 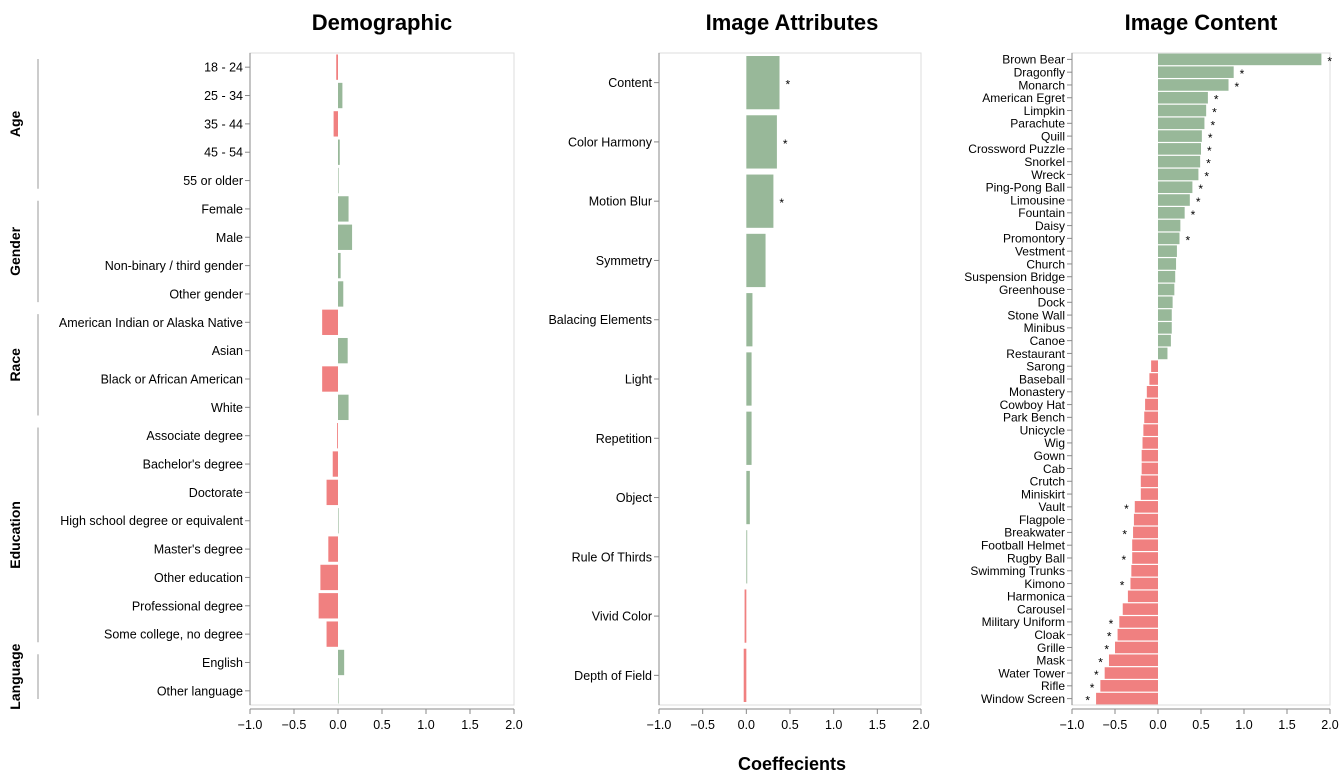 What do you see at coordinates (1044, 328) in the screenshot?
I see `y-tick-label: Minibus` at bounding box center [1044, 328].